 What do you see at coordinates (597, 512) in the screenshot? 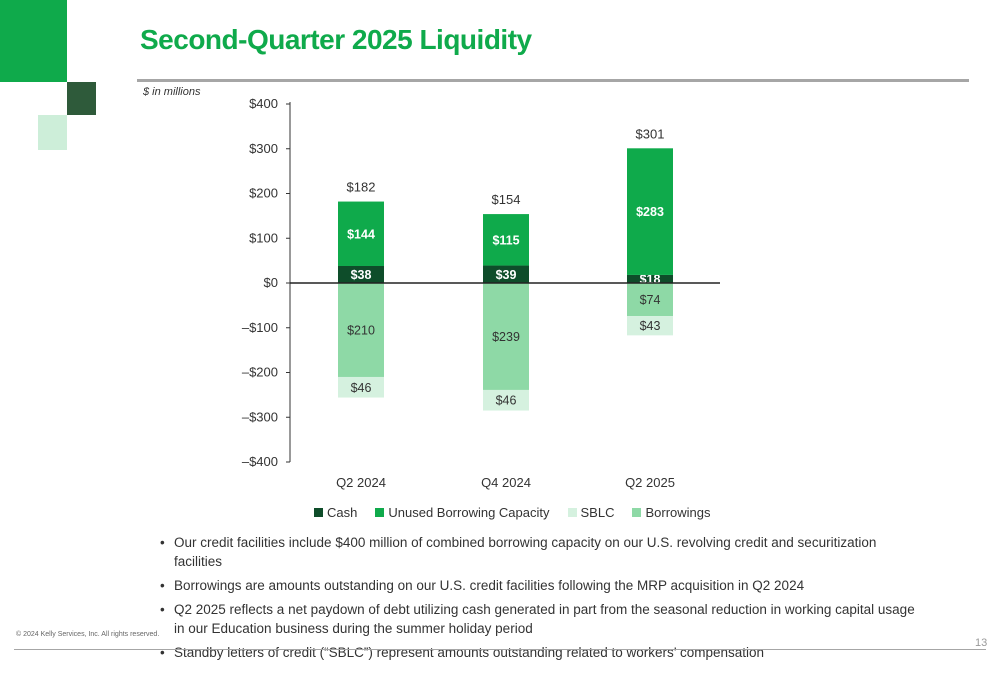
I see `legend-label: SBLC` at bounding box center [597, 512].